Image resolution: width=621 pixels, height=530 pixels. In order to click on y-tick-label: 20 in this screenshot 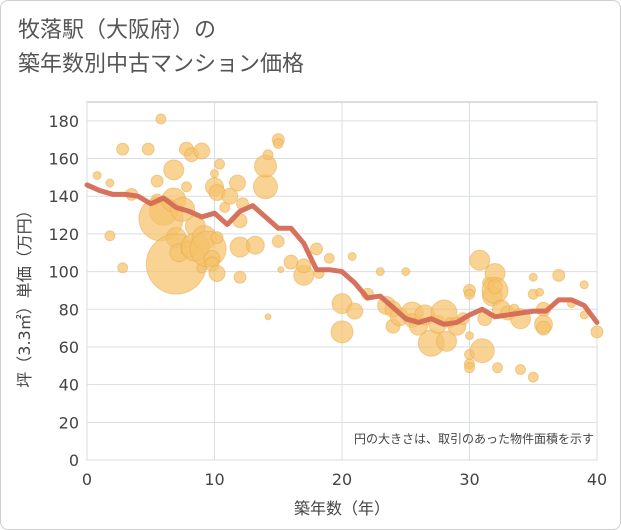, I will do `click(69, 422)`.